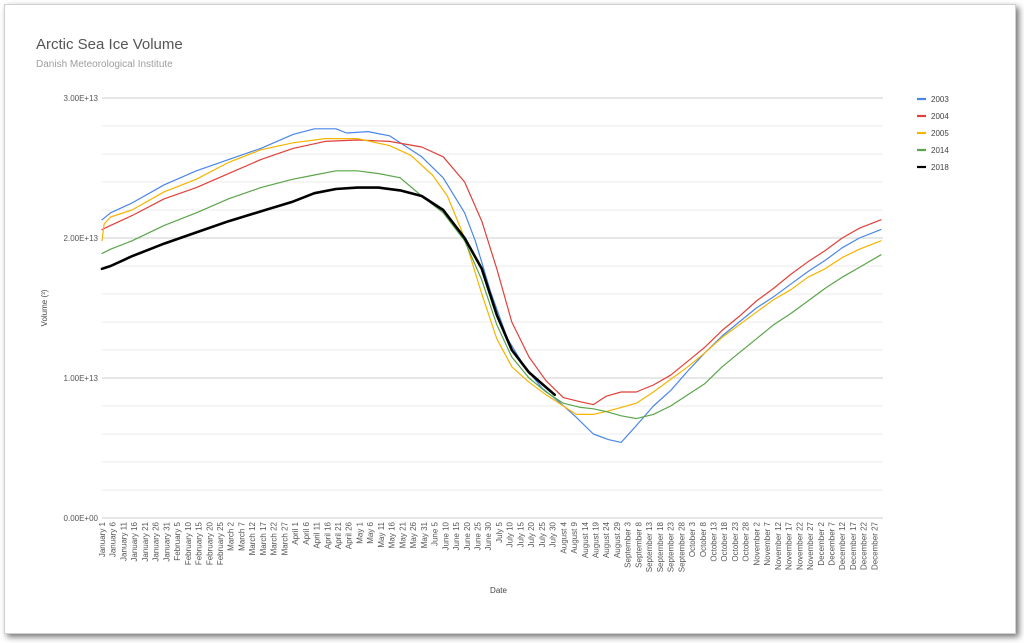  I want to click on y-tick-label: 0.00E+00, so click(81, 518).